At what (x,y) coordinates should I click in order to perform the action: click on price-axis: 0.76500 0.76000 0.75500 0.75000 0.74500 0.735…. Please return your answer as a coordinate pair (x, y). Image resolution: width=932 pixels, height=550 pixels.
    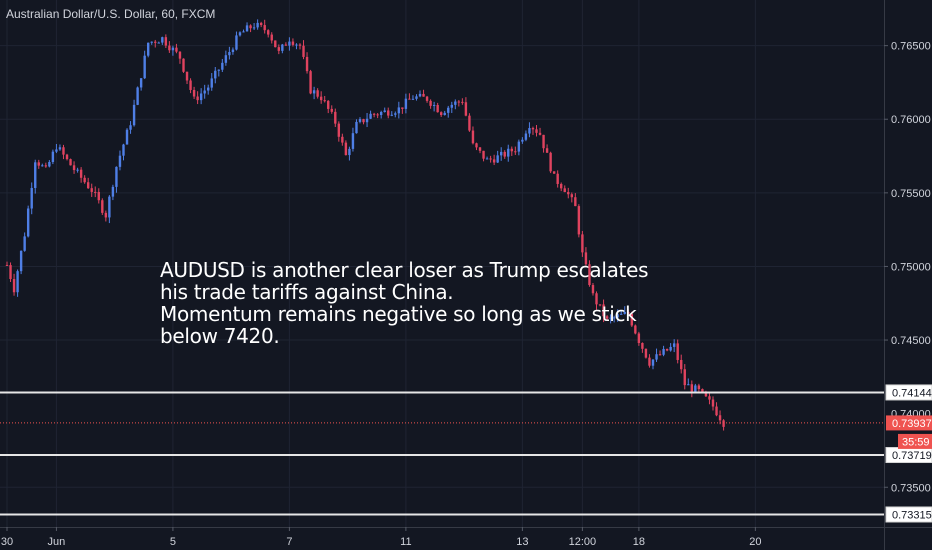
    Looking at the image, I should click on (908, 282).